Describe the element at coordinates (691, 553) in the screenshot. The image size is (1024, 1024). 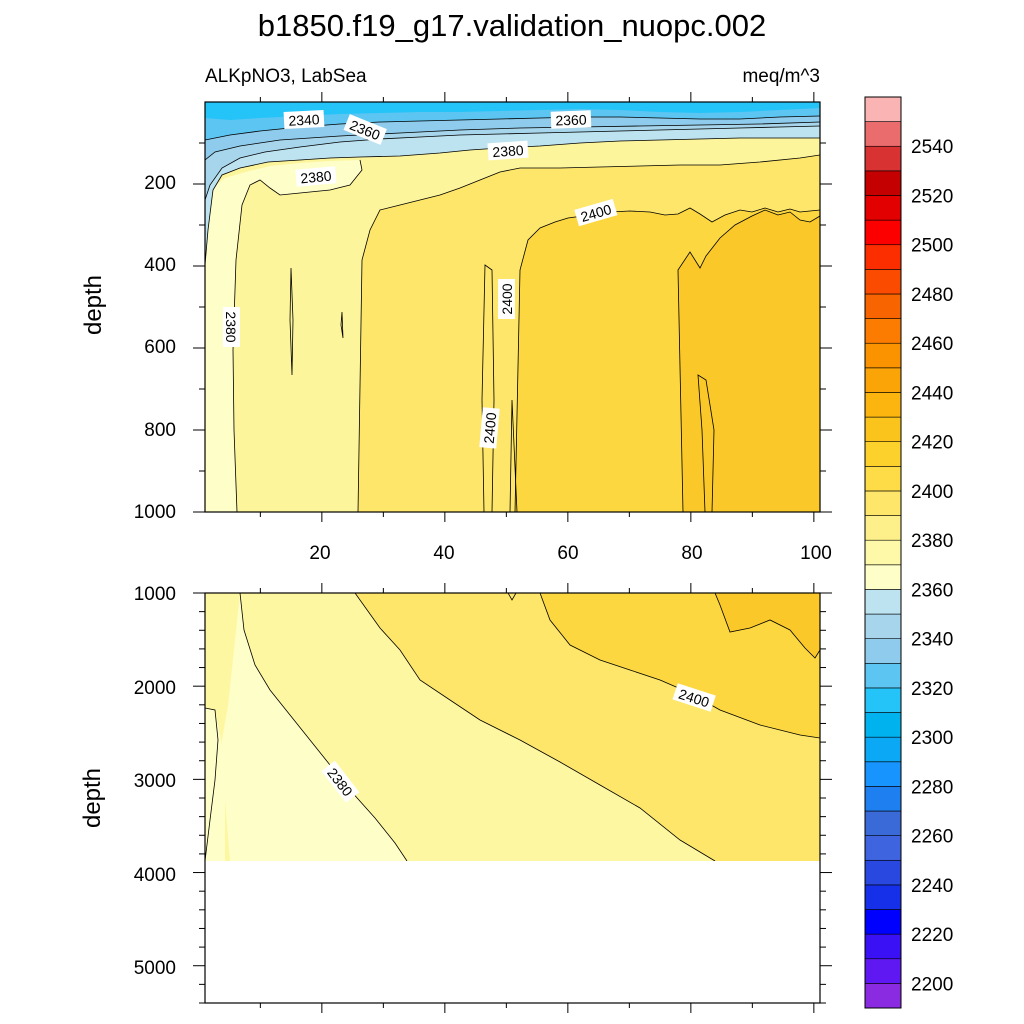
I see `upper-xtick-label: 80` at that location.